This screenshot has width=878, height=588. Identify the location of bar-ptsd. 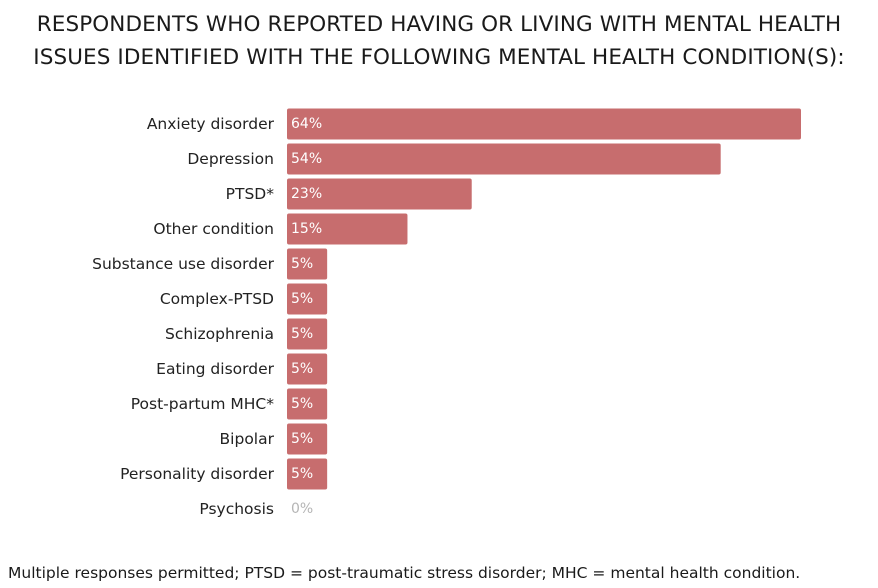
(379, 194).